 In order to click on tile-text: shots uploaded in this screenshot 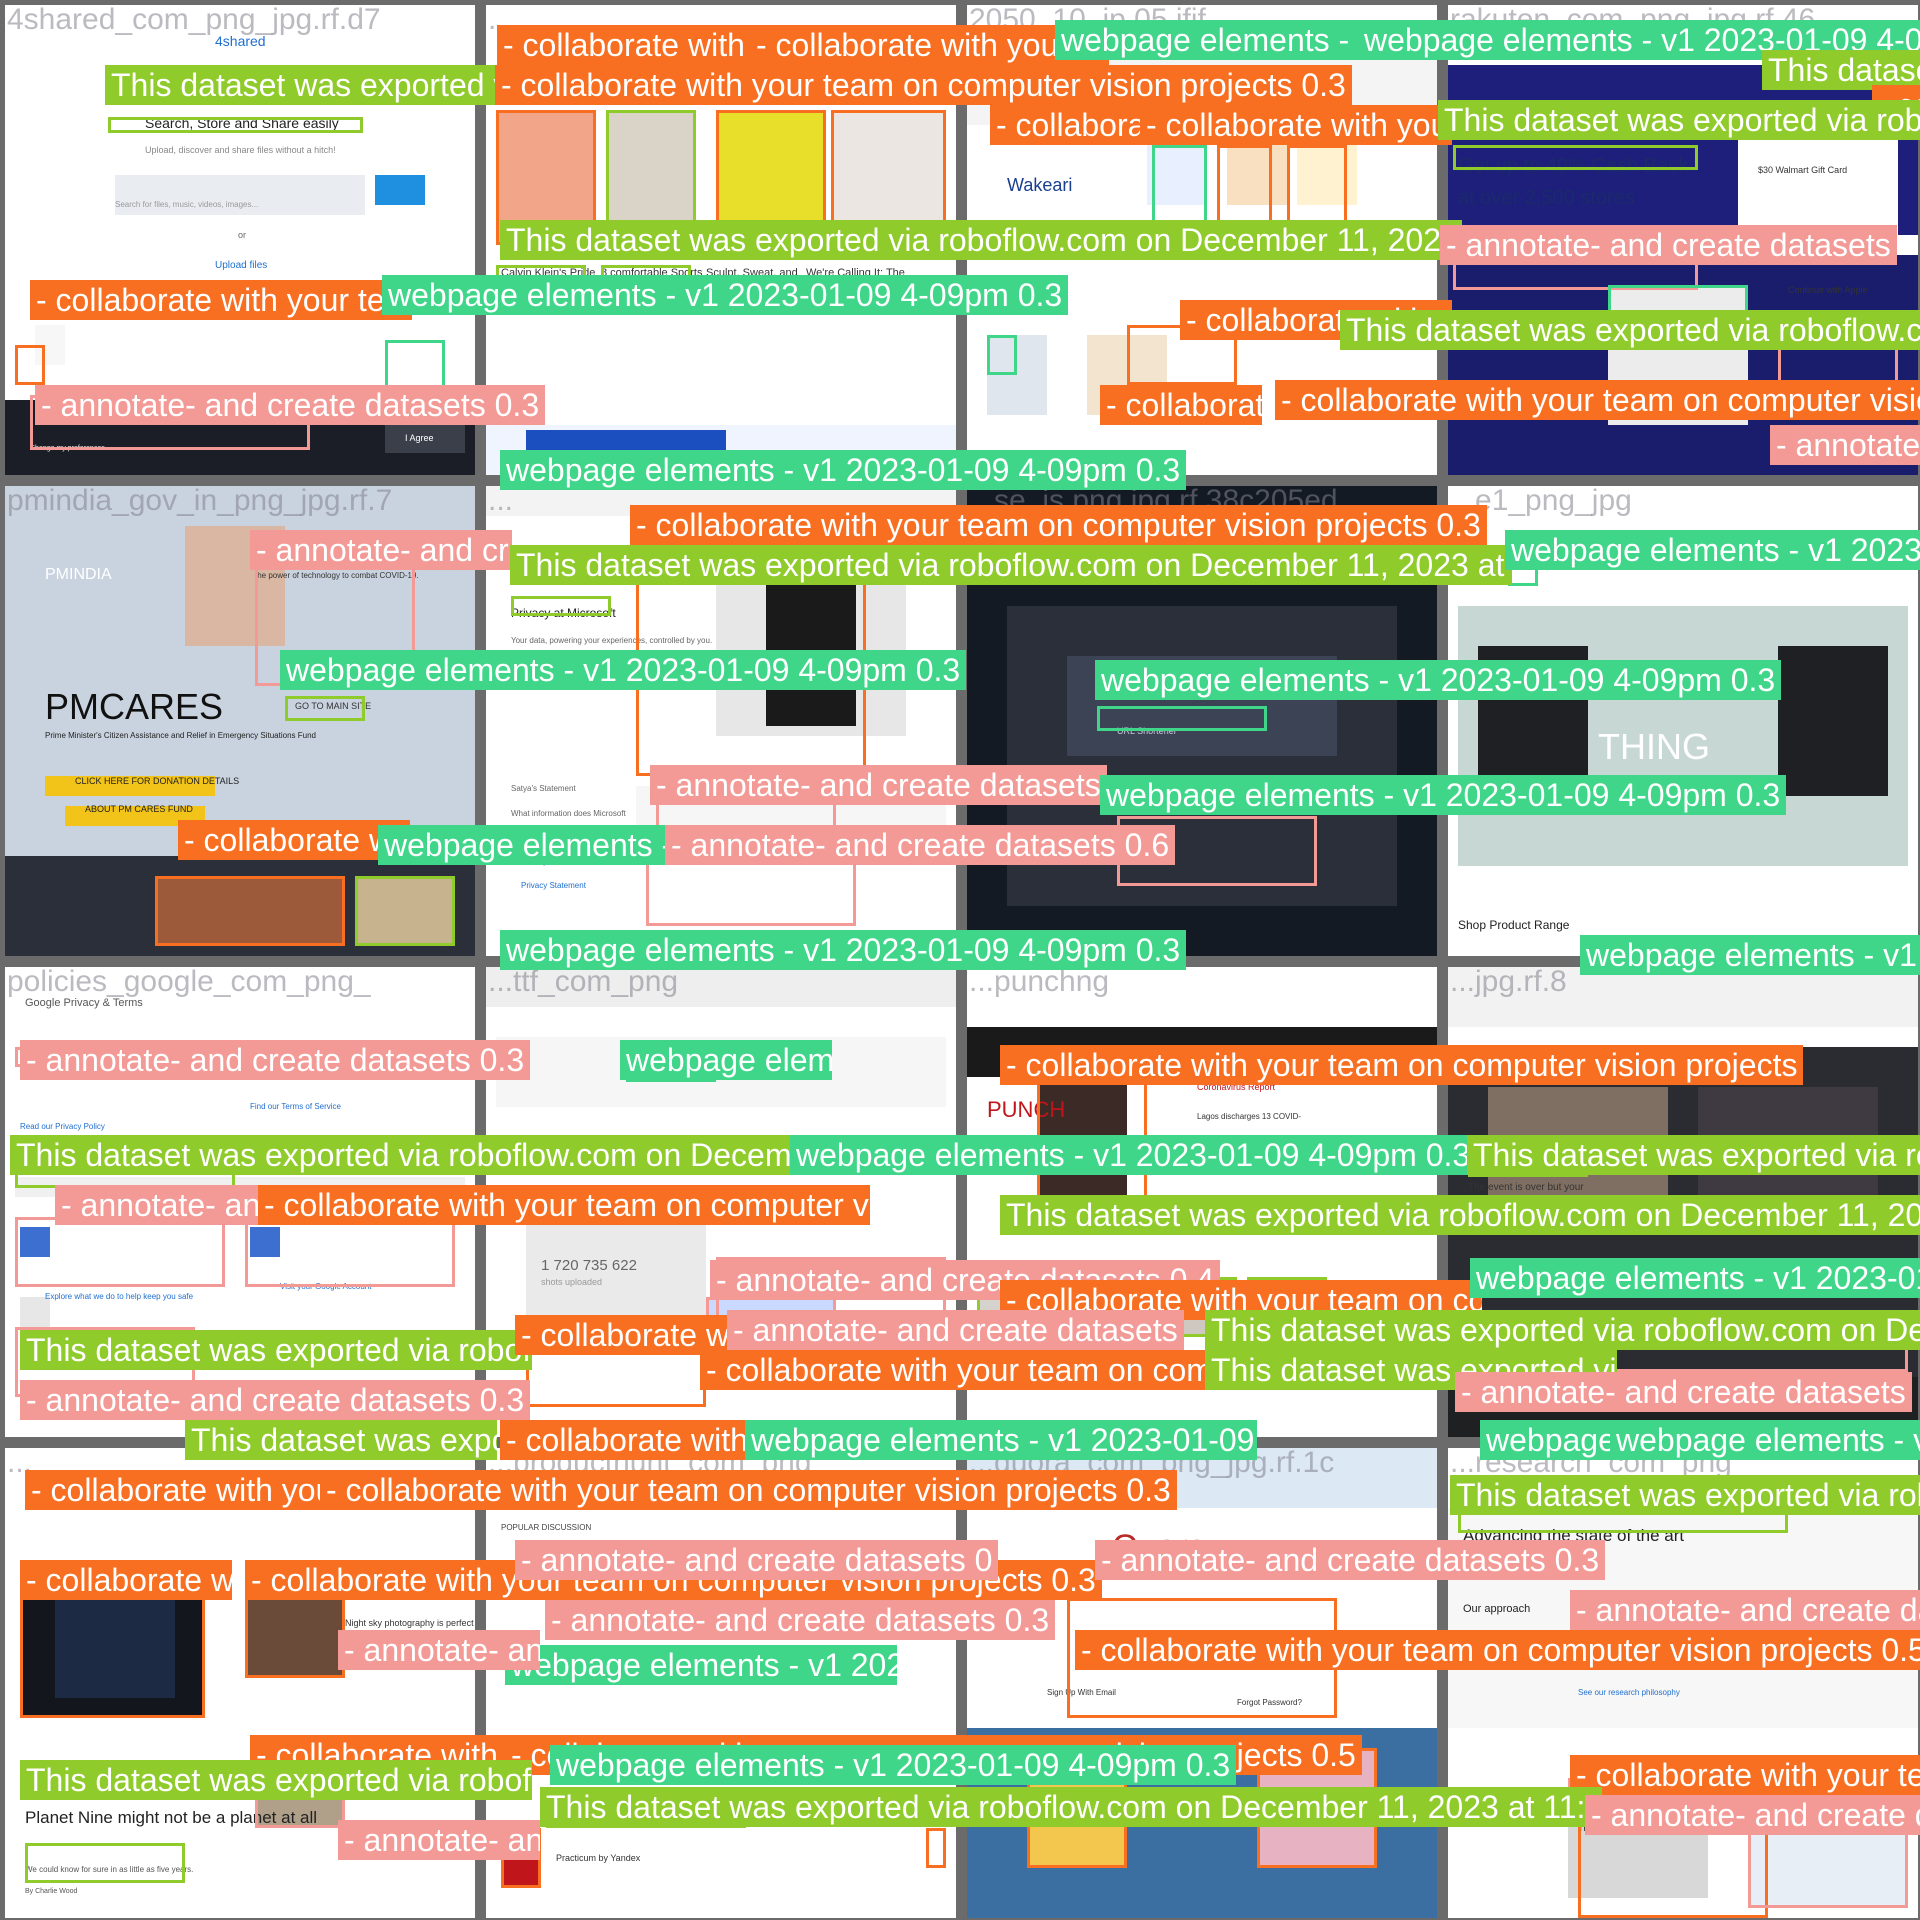, I will do `click(572, 1282)`.